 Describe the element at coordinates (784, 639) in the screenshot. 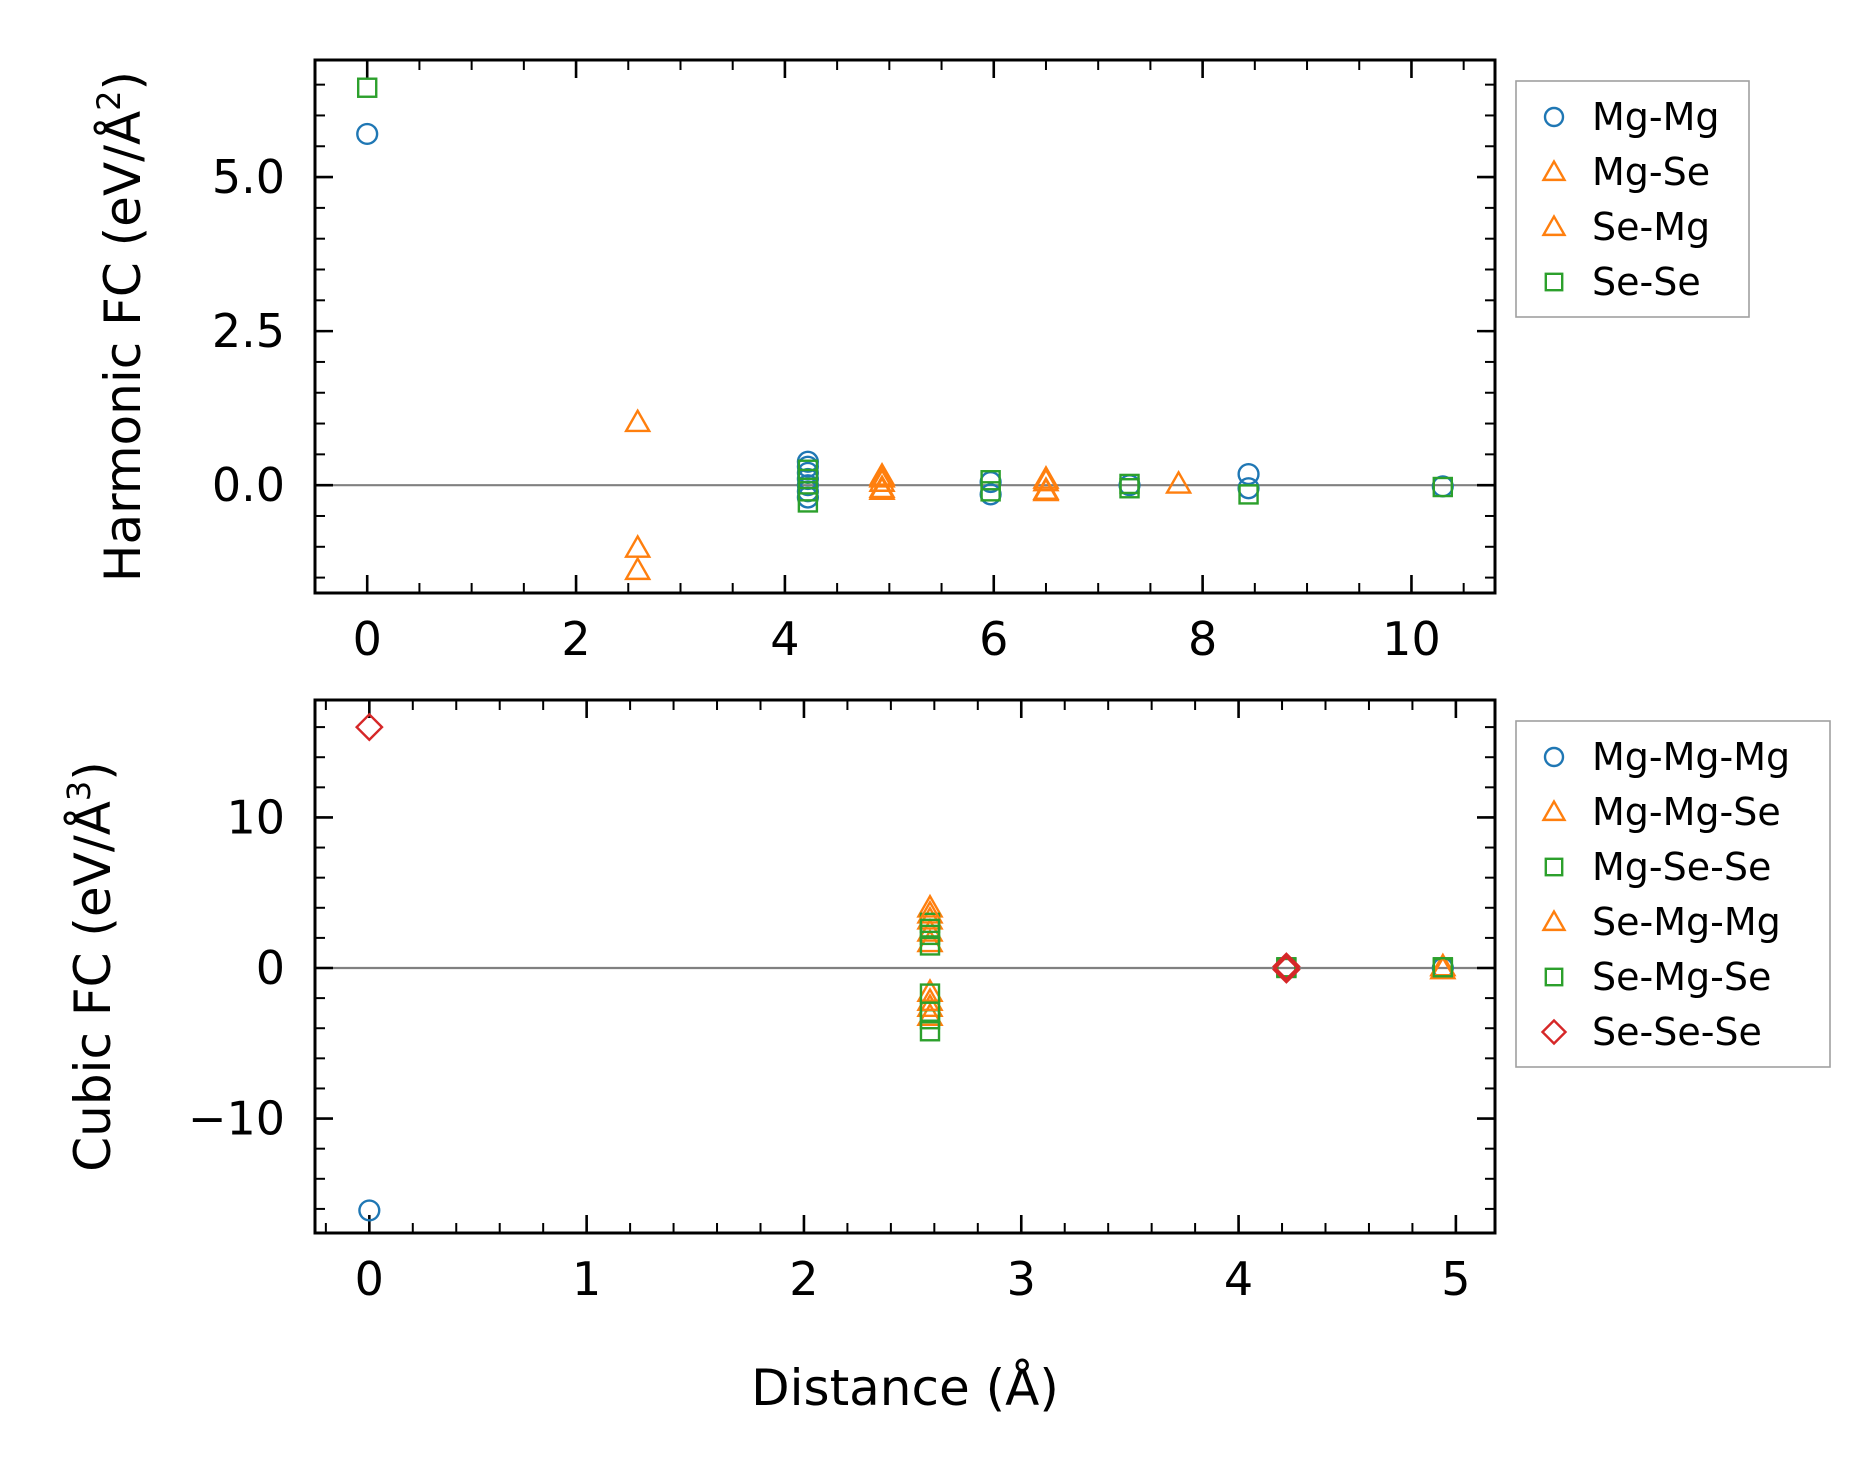

I see `x-tick-label: 4` at that location.